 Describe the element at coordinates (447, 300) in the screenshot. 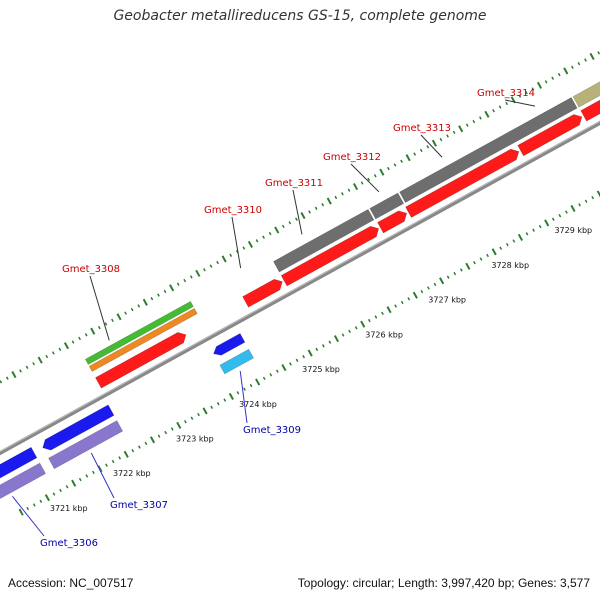

I see `kbp-label: 3727 kbp` at that location.